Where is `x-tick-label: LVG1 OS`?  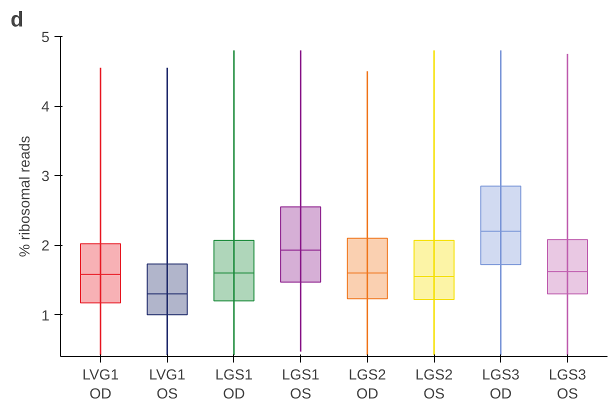 x-tick-label: LVG1 OS is located at coordinates (167, 385).